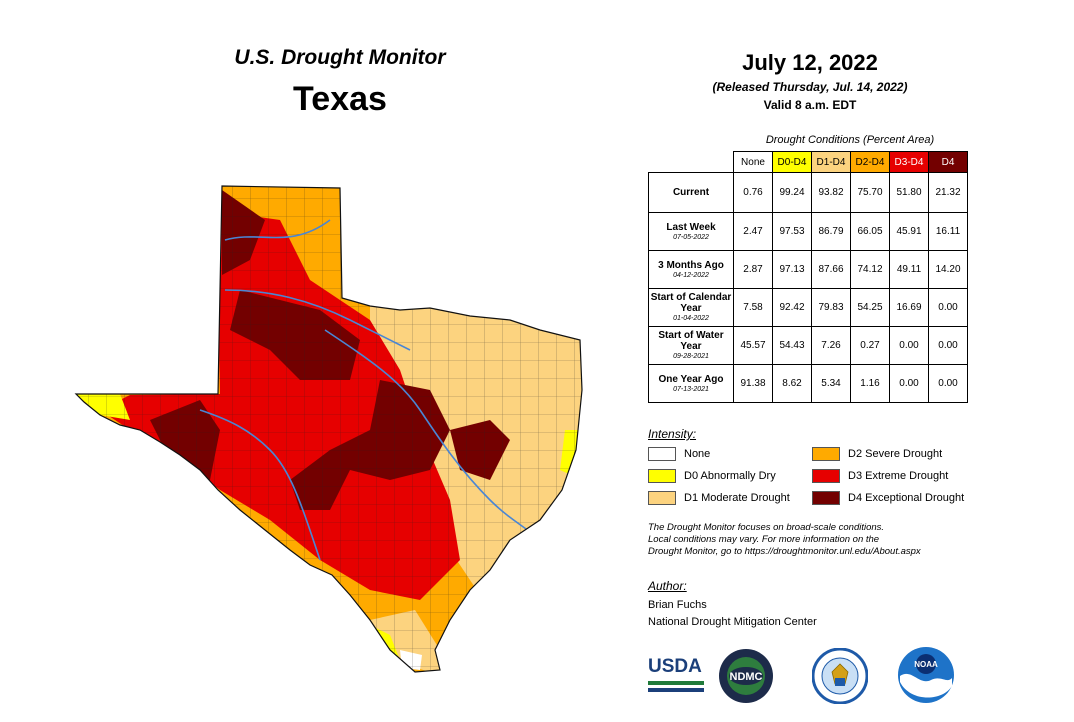 The width and height of the screenshot is (1074, 722). What do you see at coordinates (808, 192) in the screenshot?
I see `table-row: Current 0.76 99.24 93.82 75.70 51.80 21.32` at bounding box center [808, 192].